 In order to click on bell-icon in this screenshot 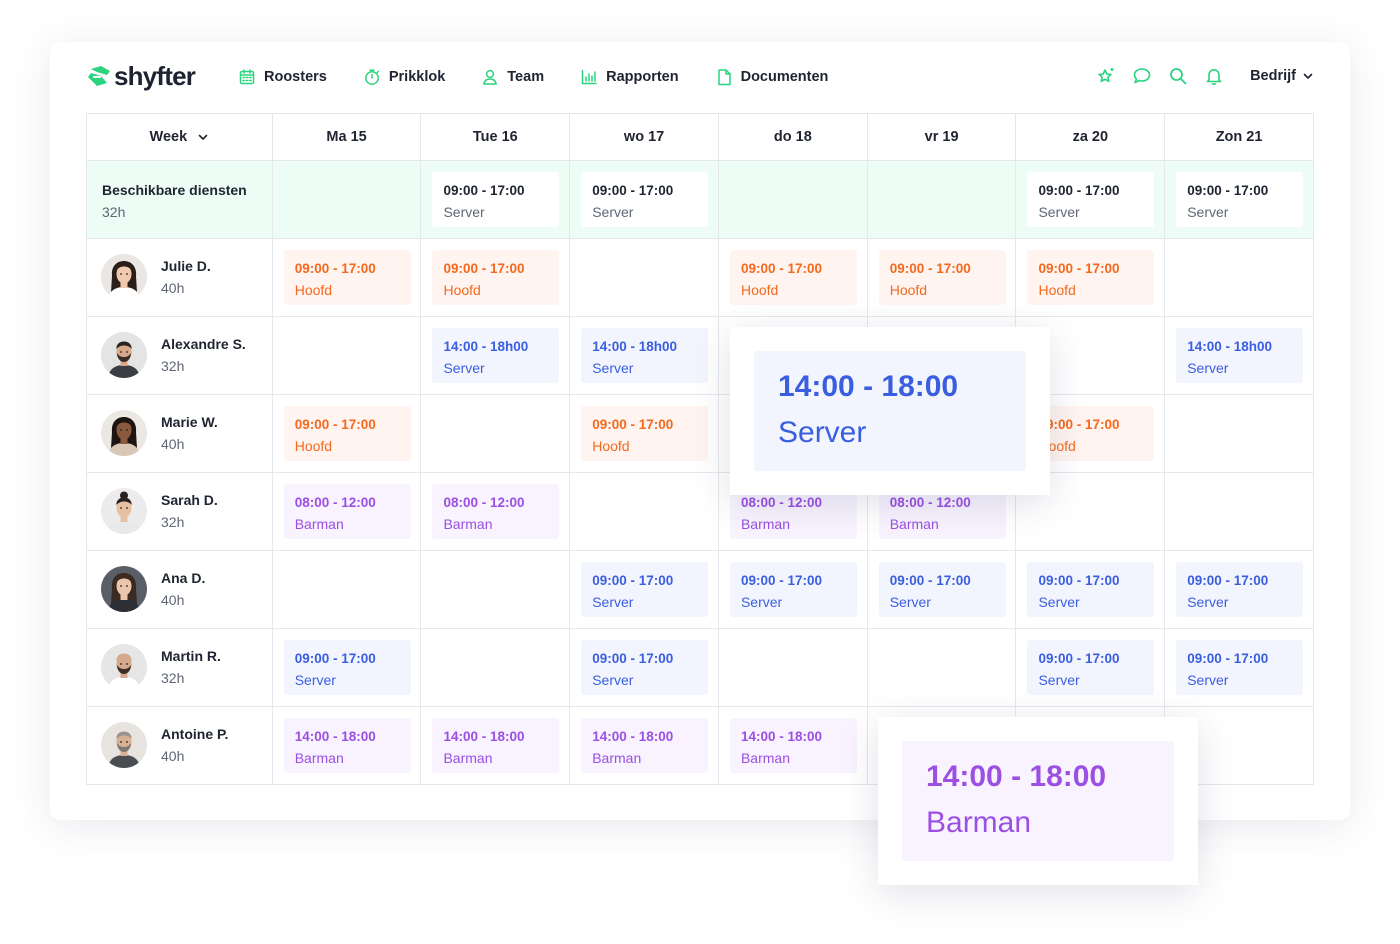, I will do `click(1214, 76)`.